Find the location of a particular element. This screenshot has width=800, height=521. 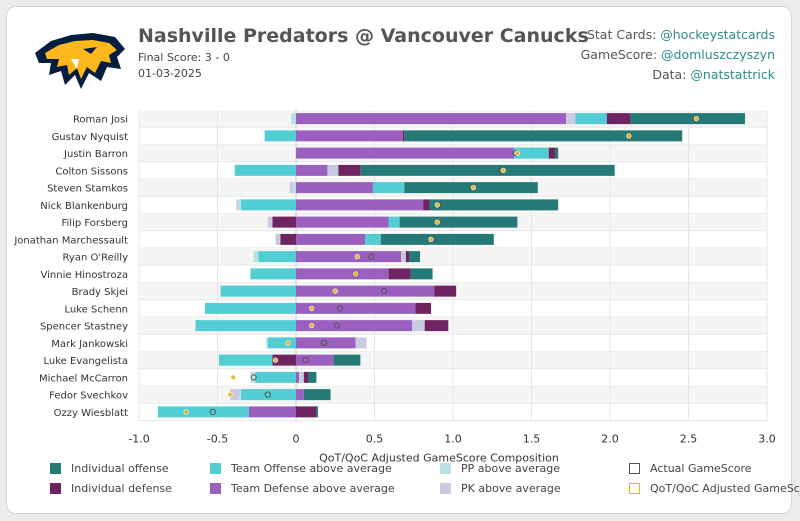

credit-line: Stat Cards: @hockeystatcards is located at coordinates (678, 35).